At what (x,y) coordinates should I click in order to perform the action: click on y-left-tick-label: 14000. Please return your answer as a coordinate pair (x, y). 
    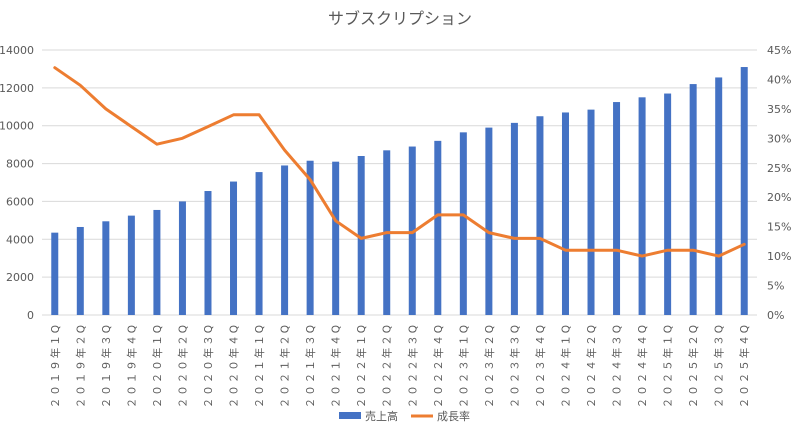
    Looking at the image, I should click on (17, 50).